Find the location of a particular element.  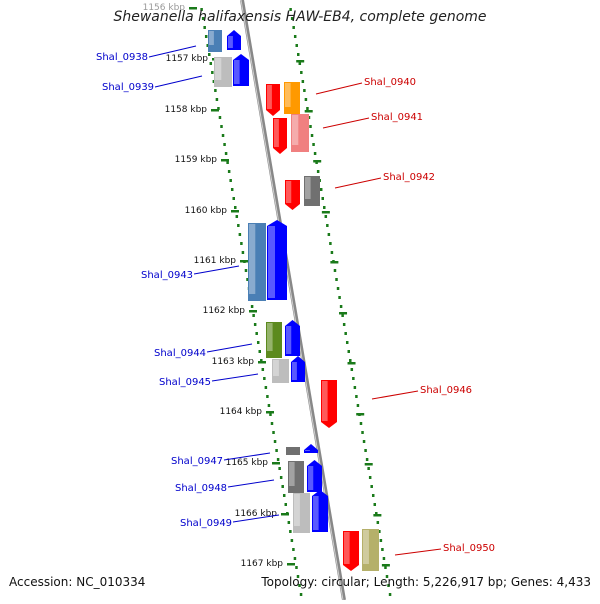

gene-arrow-0944-highlight is located at coordinates (289, 340).